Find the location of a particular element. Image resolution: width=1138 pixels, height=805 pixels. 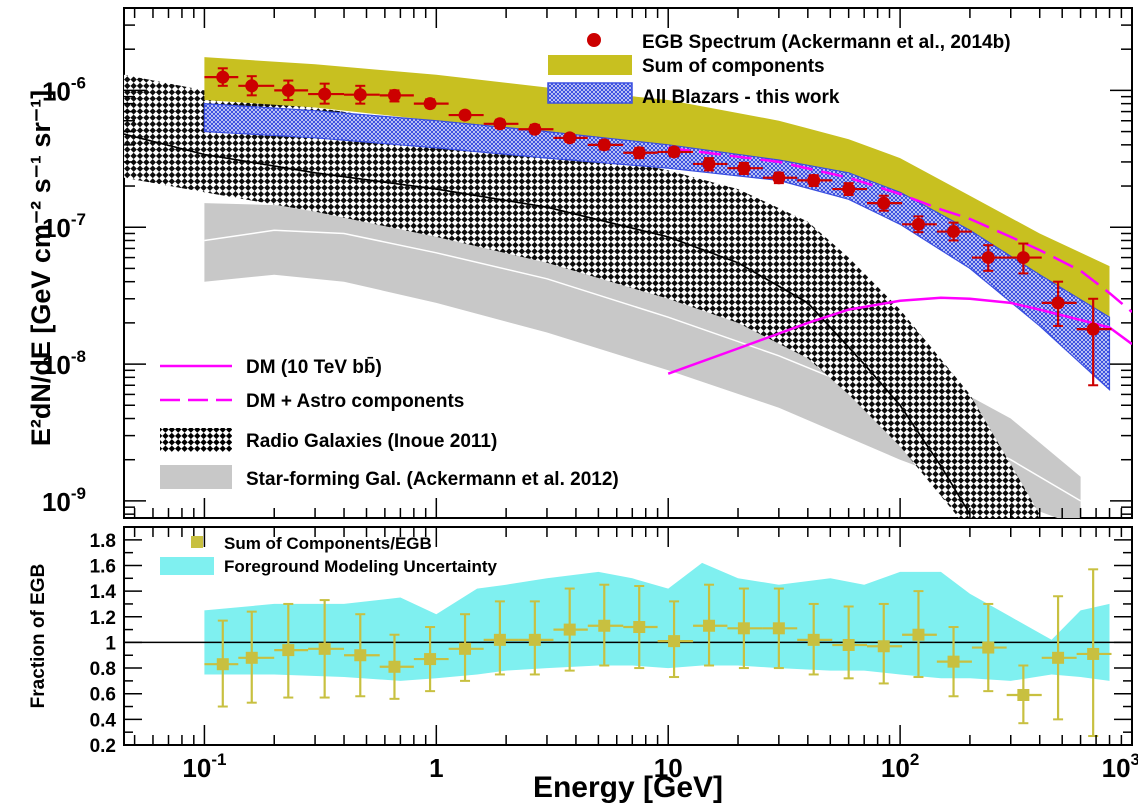

legend-radio-swatch is located at coordinates (196, 440).